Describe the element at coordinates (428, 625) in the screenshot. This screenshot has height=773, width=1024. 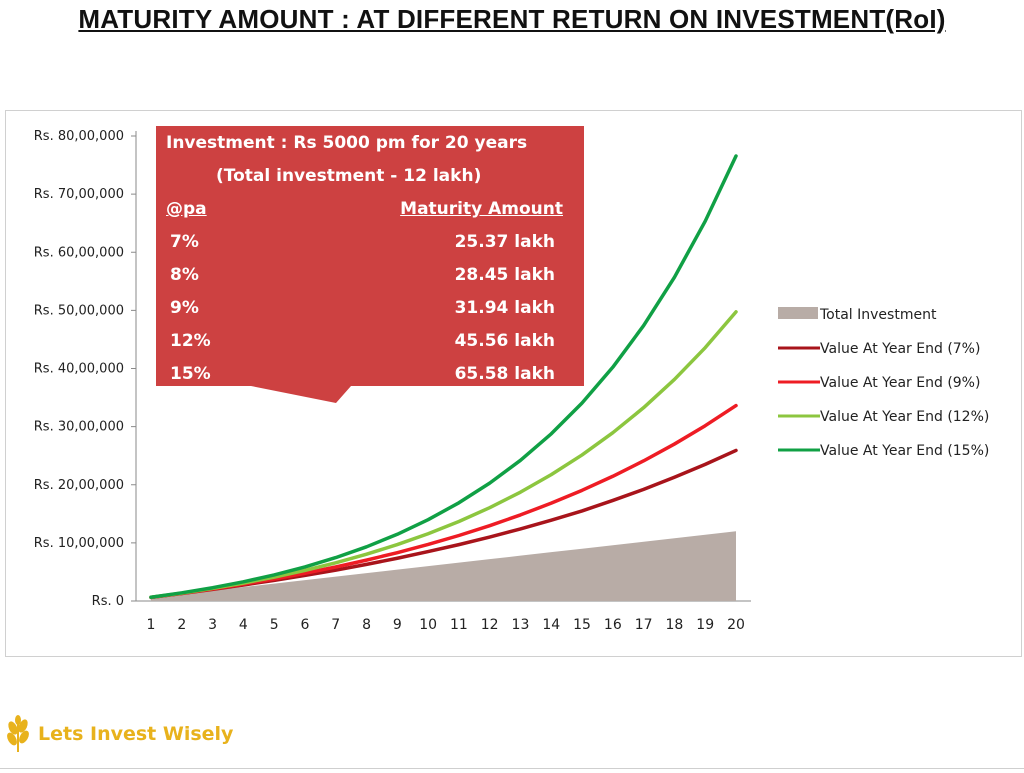
I see `x-tick-label: 10` at that location.